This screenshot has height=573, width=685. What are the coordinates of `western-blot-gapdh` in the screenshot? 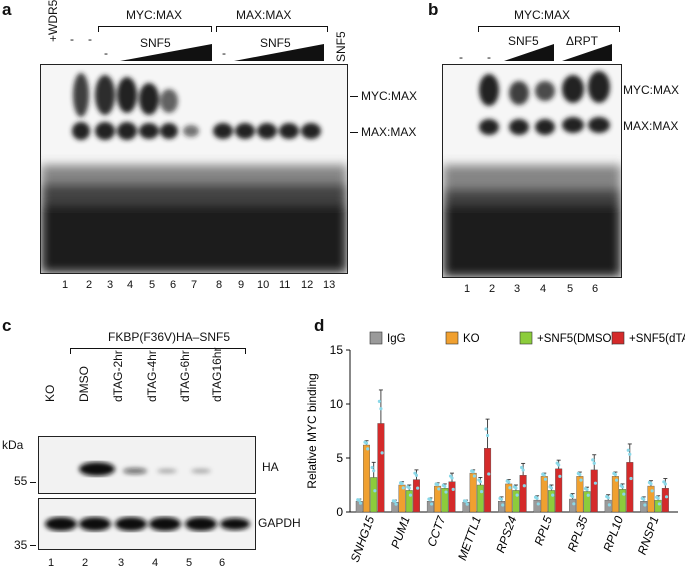 It's located at (147, 524).